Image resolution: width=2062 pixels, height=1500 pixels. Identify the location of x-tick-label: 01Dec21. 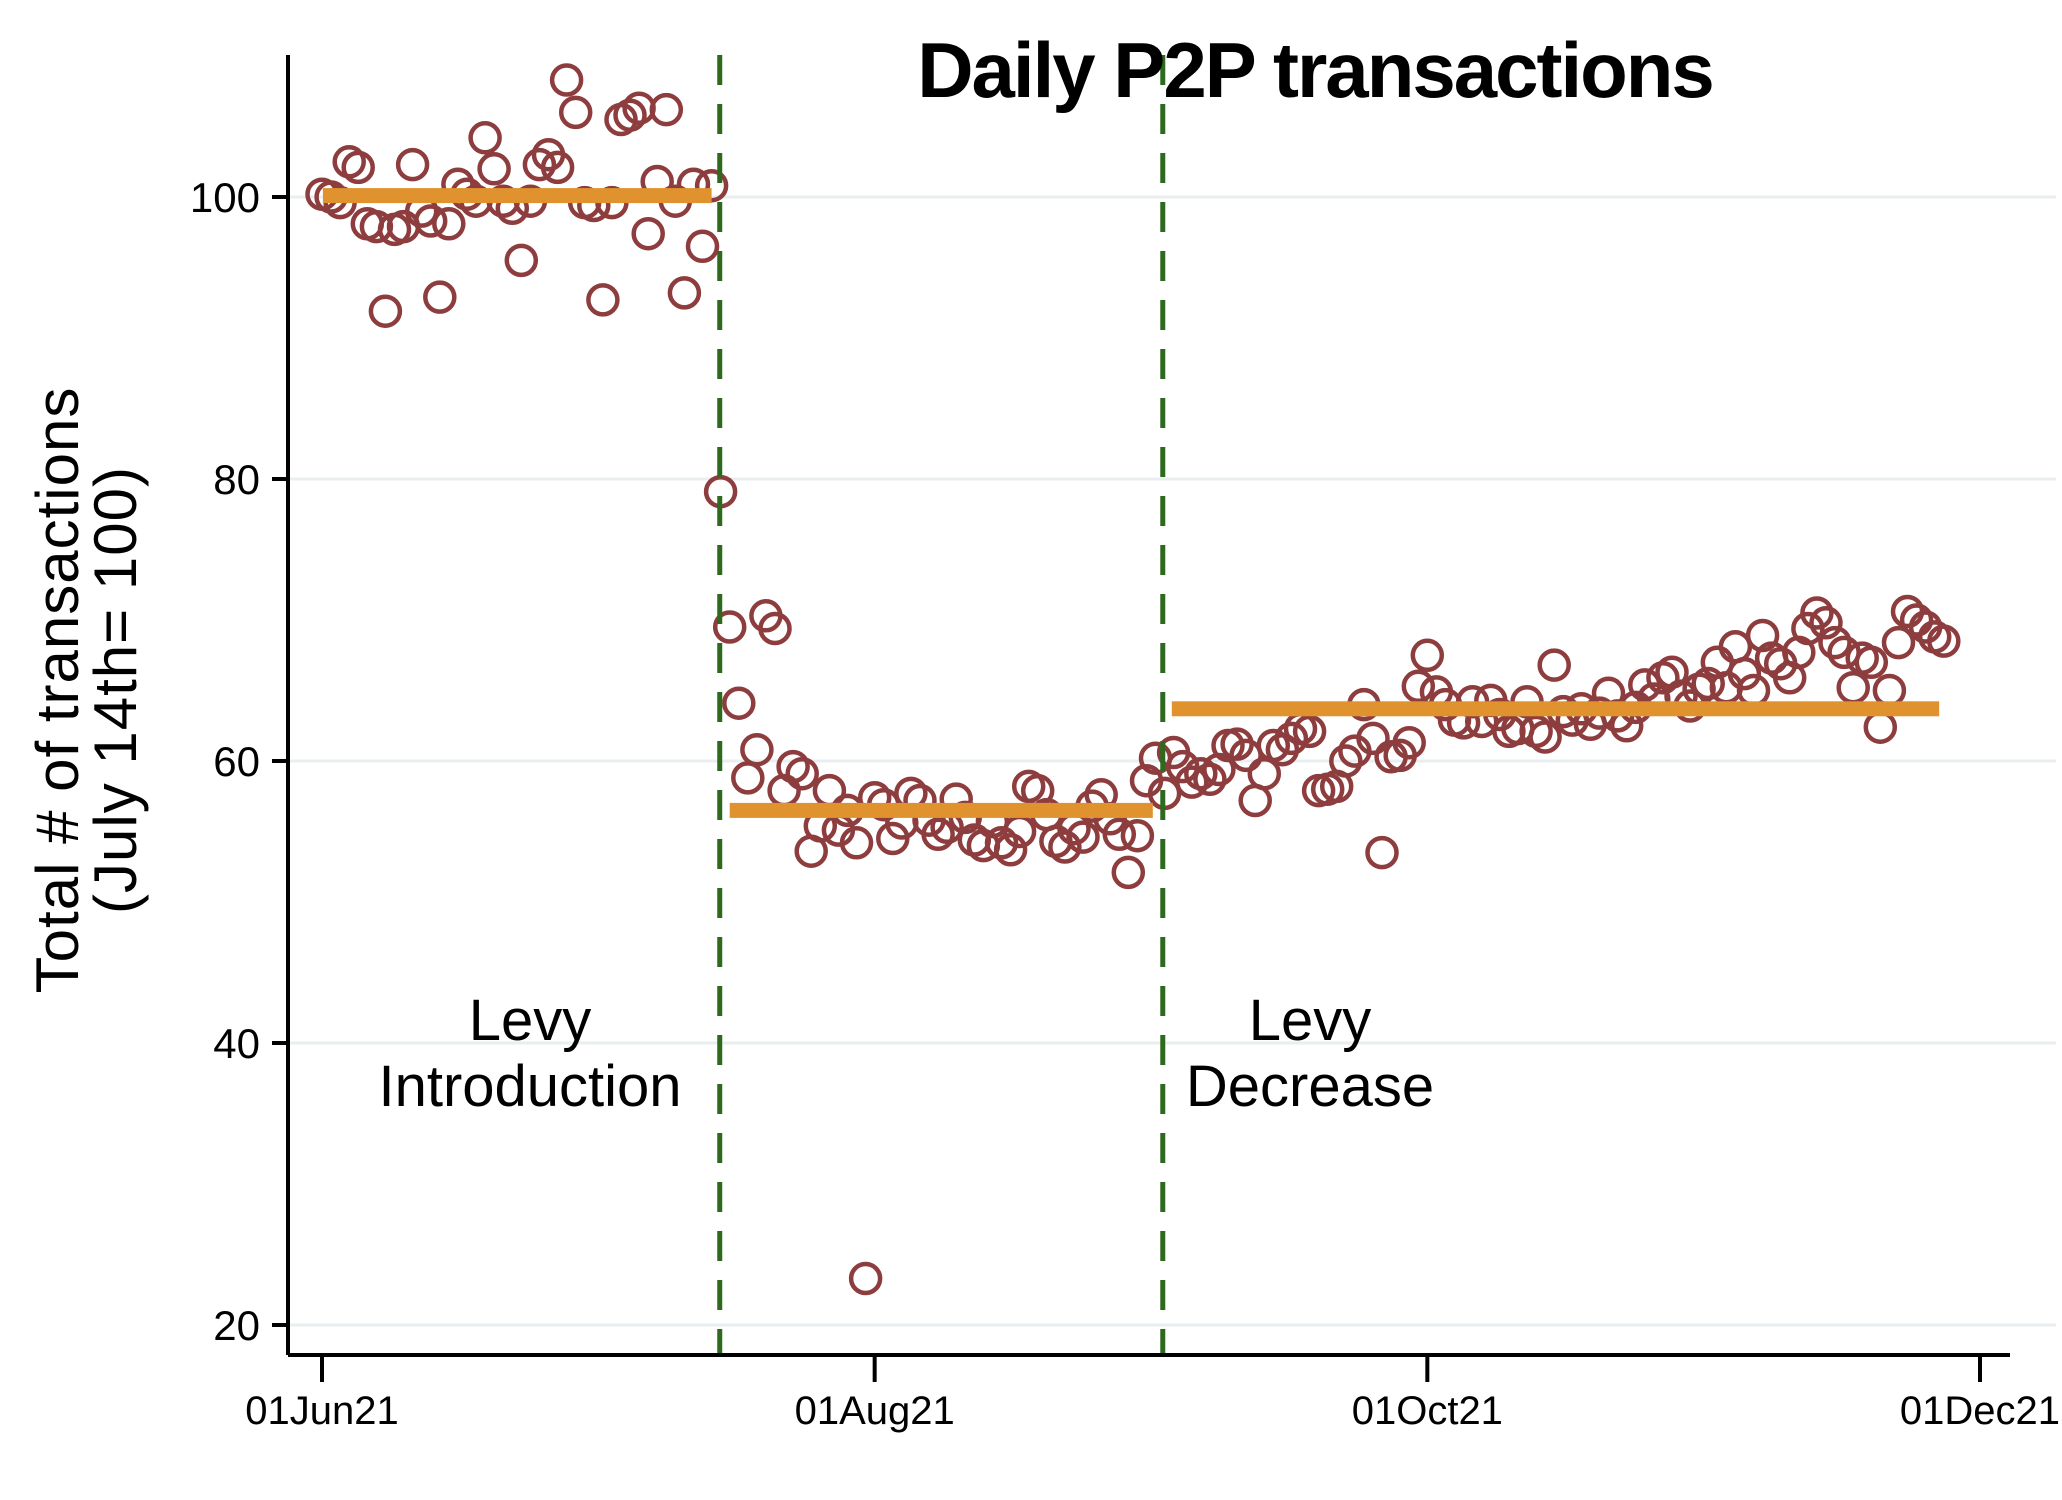
(1980, 1411).